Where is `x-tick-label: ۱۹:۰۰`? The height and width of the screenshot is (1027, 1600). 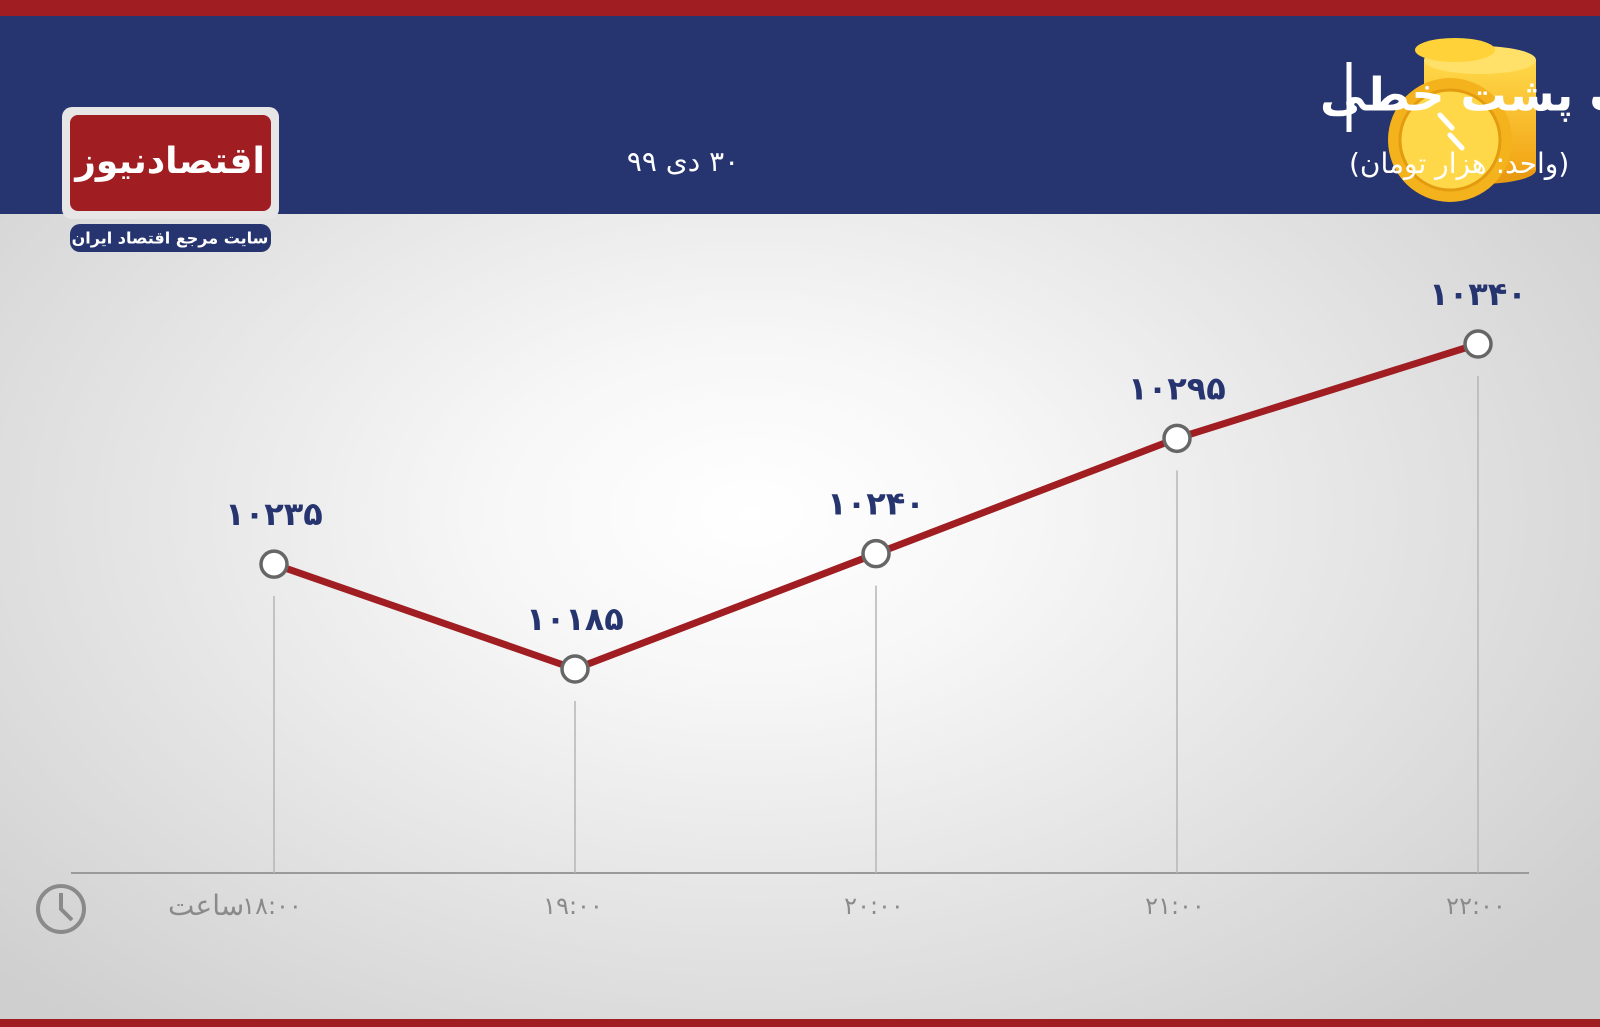
x-tick-label: ۱۹:۰۰ is located at coordinates (573, 906).